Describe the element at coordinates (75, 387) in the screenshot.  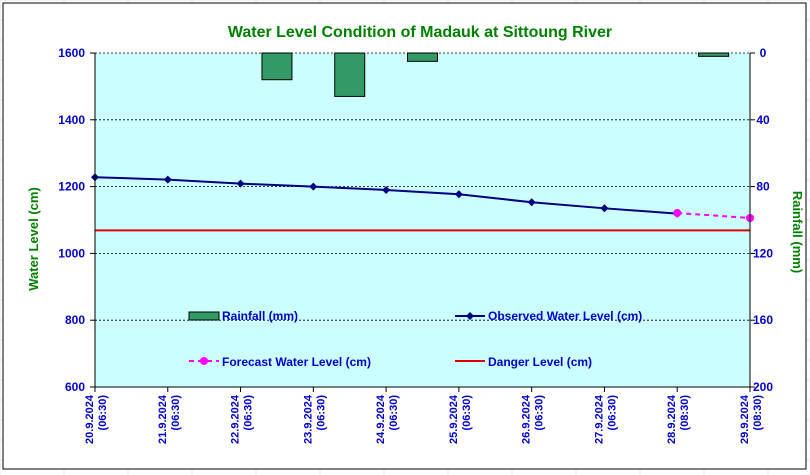
I see `left-tick-label: 600` at that location.